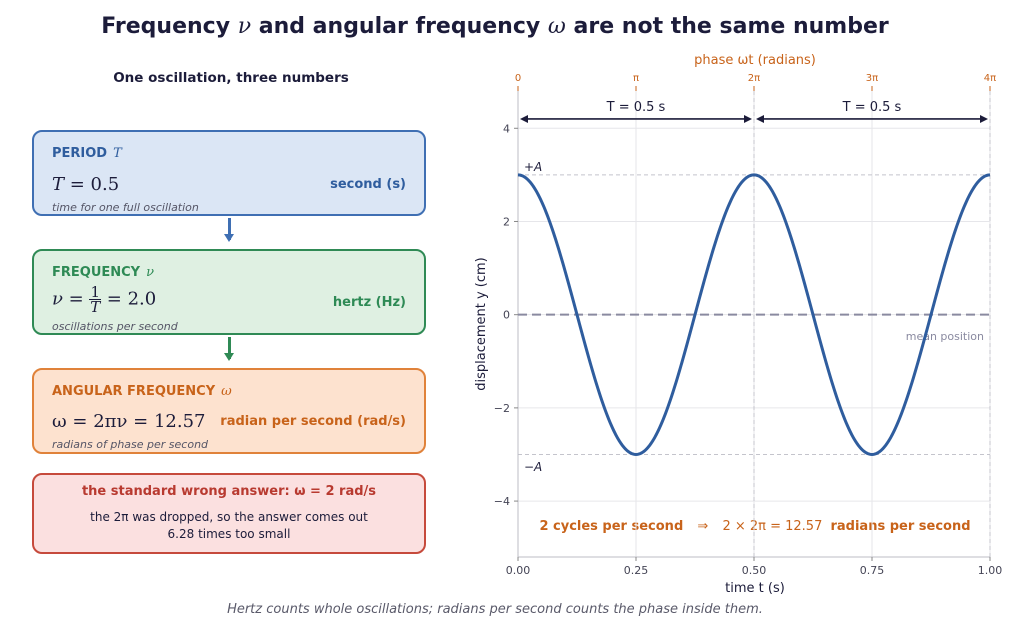 The width and height of the screenshot is (1024, 637). I want to click on y-tick-label: 2, so click(506, 221).